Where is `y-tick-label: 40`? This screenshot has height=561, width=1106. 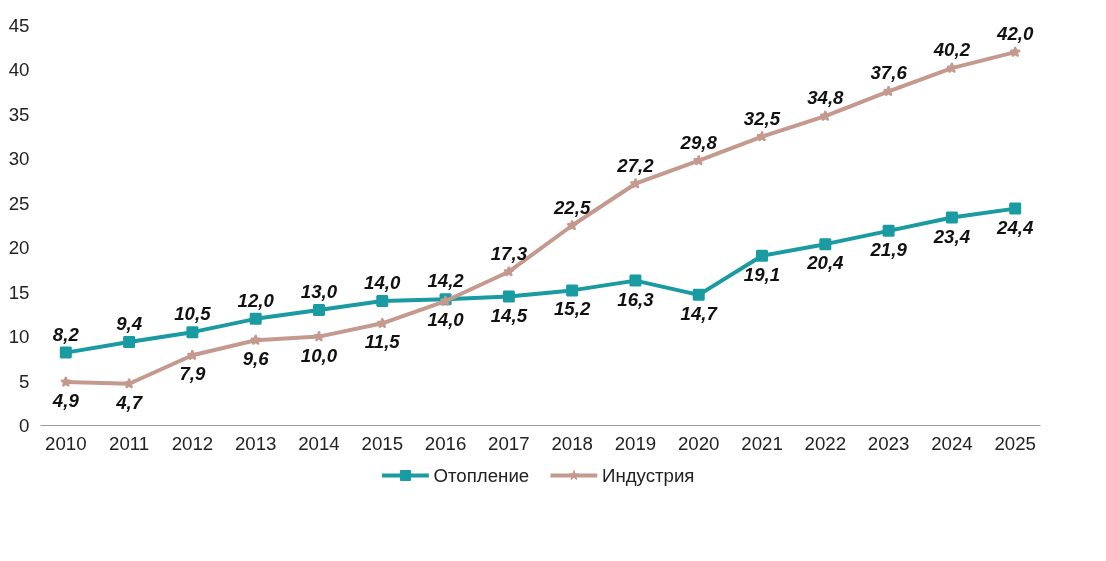 y-tick-label: 40 is located at coordinates (19, 70).